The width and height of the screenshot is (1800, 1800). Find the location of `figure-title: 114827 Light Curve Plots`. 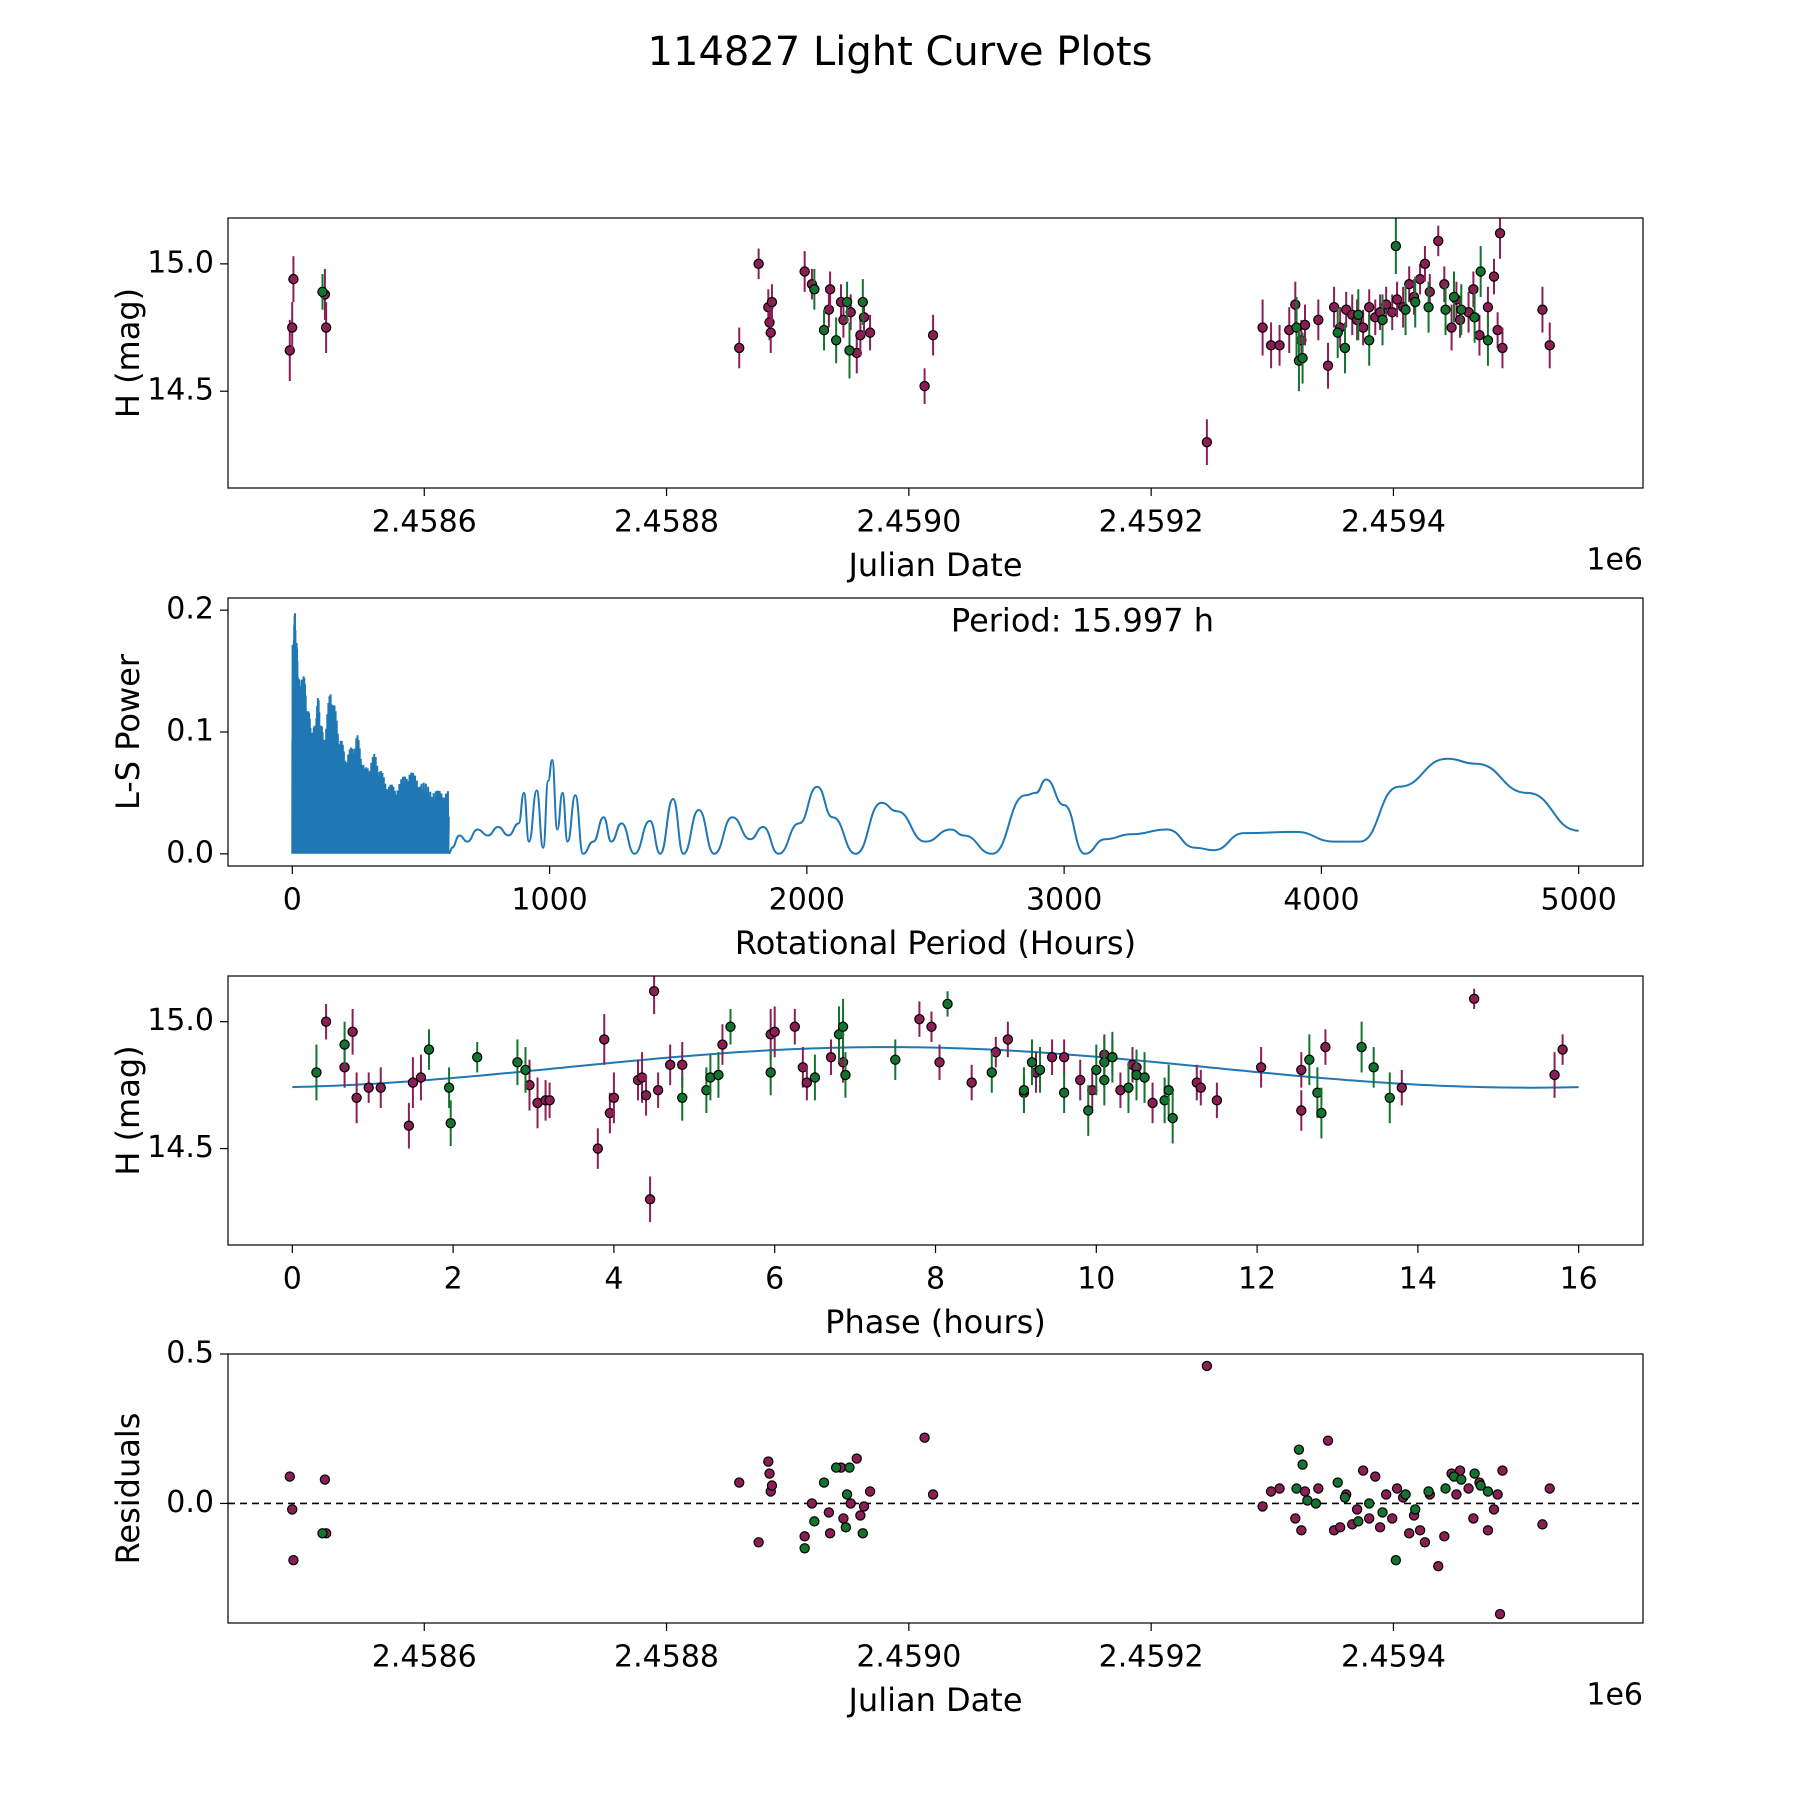

figure-title: 114827 Light Curve Plots is located at coordinates (900, 52).